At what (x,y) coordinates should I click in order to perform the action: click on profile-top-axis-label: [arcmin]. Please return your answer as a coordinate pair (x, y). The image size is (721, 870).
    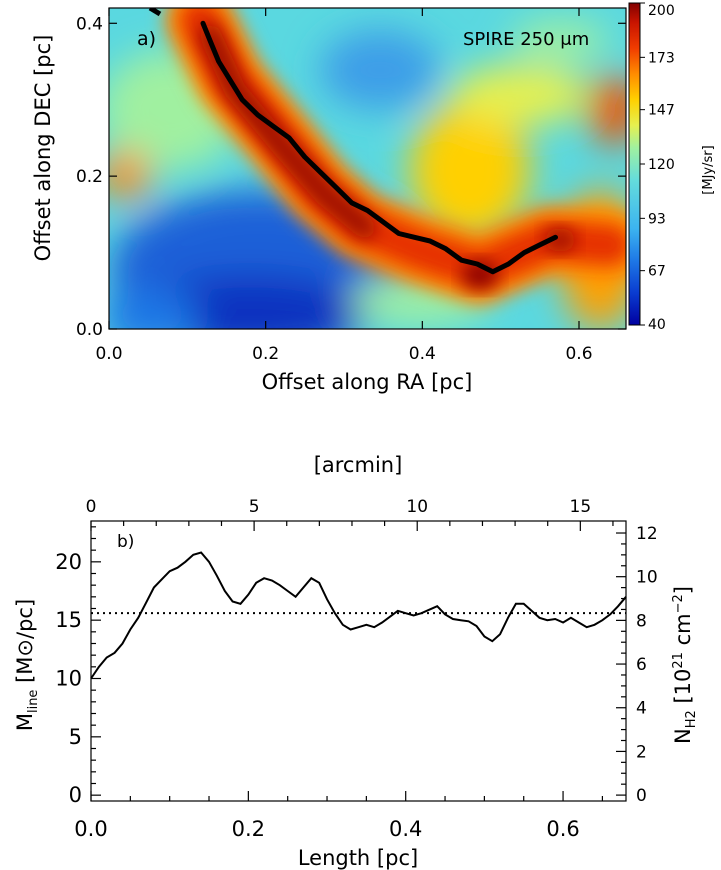
    Looking at the image, I should click on (358, 465).